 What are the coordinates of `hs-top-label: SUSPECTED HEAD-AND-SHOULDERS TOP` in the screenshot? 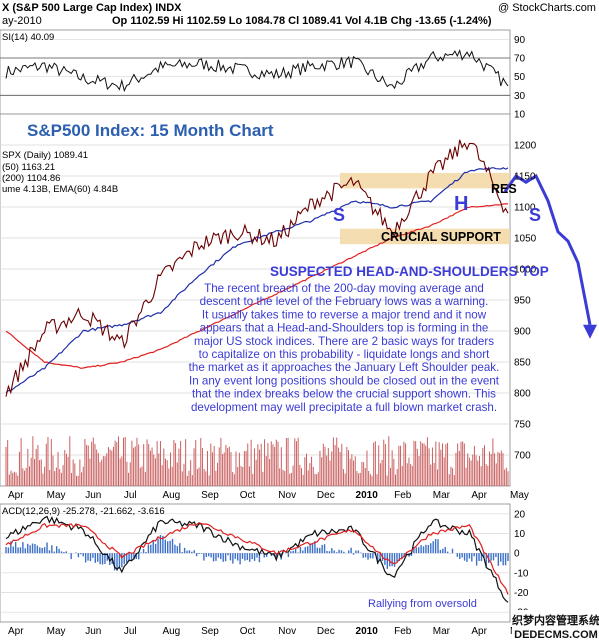 It's located at (409, 271).